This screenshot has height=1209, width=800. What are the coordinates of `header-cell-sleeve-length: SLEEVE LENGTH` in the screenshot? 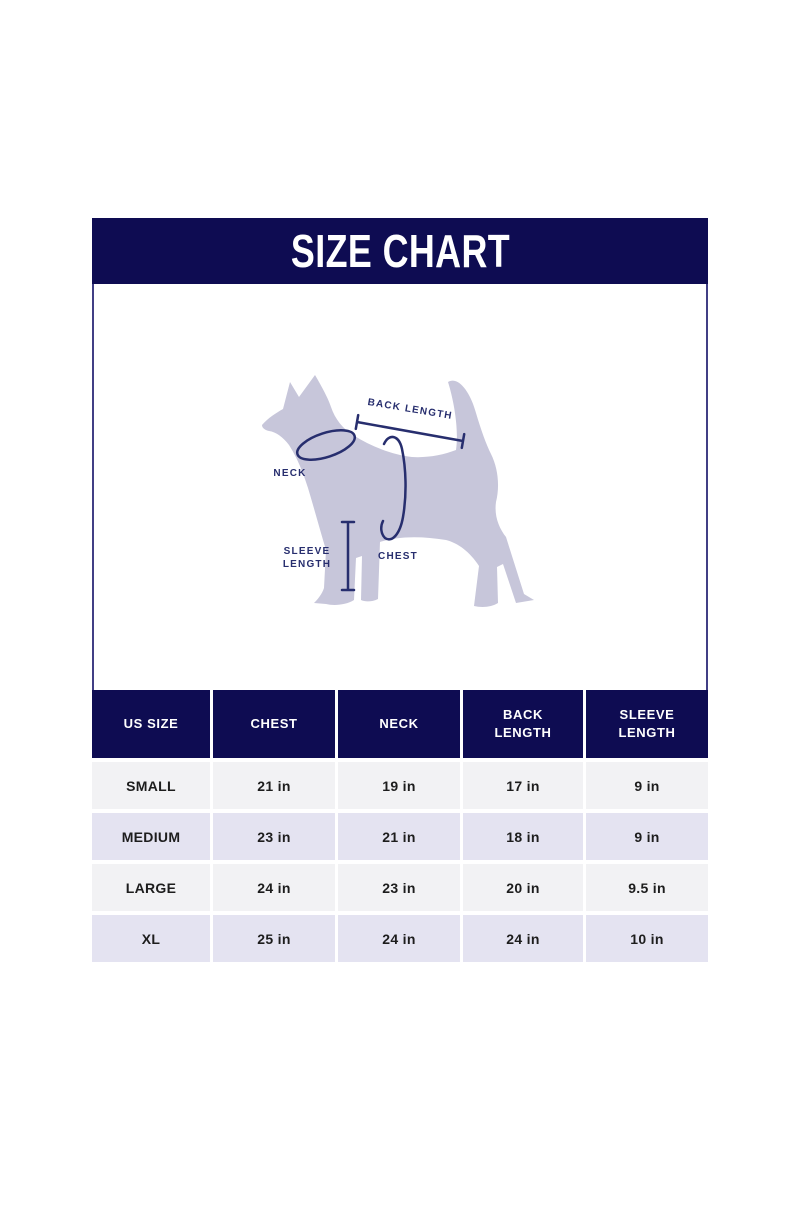 It's located at (647, 724).